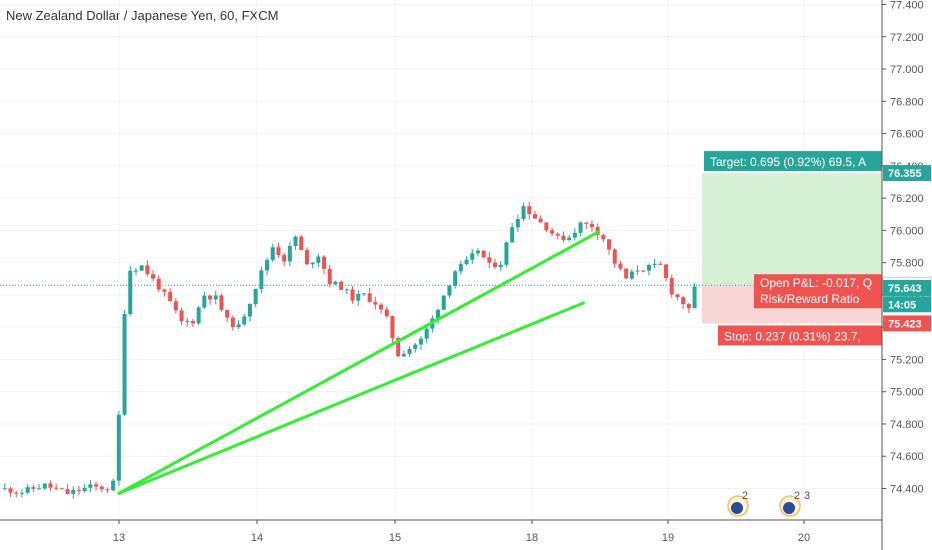 The width and height of the screenshot is (932, 550). What do you see at coordinates (818, 300) in the screenshot?
I see `rr-label-bg` at bounding box center [818, 300].